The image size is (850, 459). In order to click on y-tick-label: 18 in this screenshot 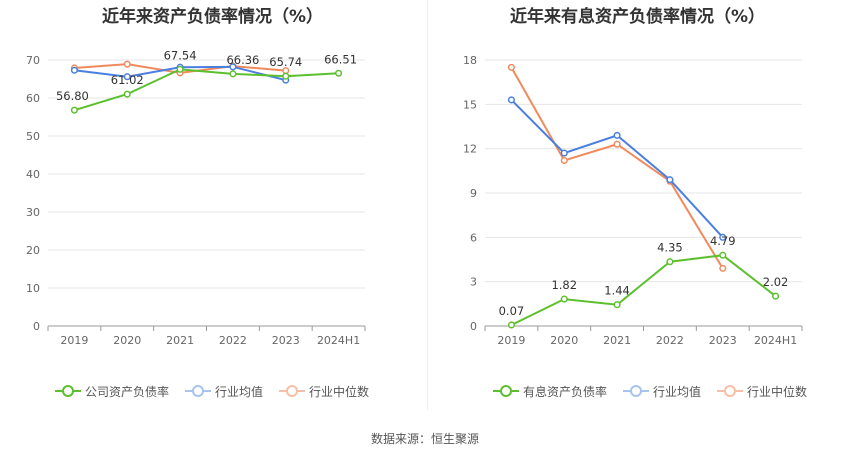, I will do `click(470, 60)`.